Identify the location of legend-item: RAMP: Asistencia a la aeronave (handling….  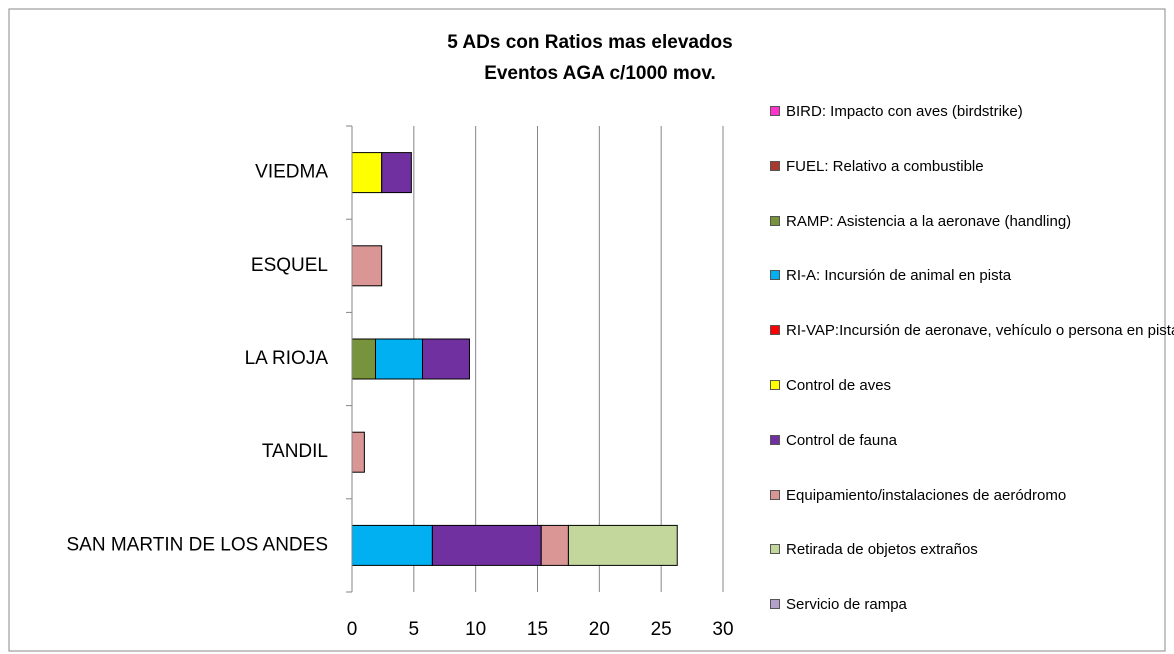
(972, 222).